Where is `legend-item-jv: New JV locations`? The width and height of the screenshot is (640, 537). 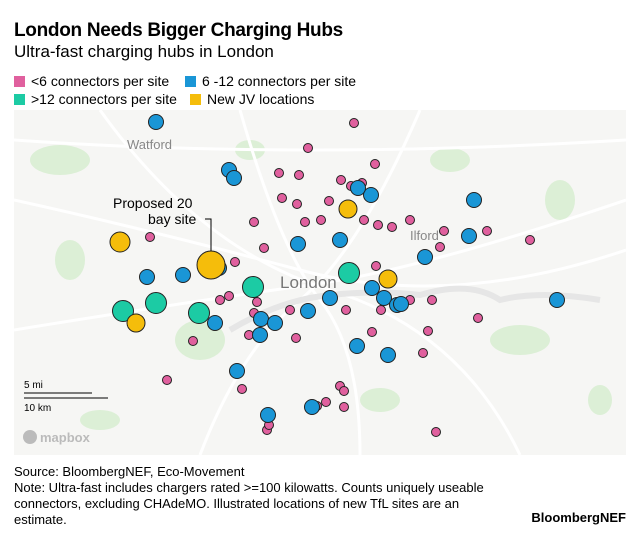
legend-item-jv: New JV locations is located at coordinates (252, 99).